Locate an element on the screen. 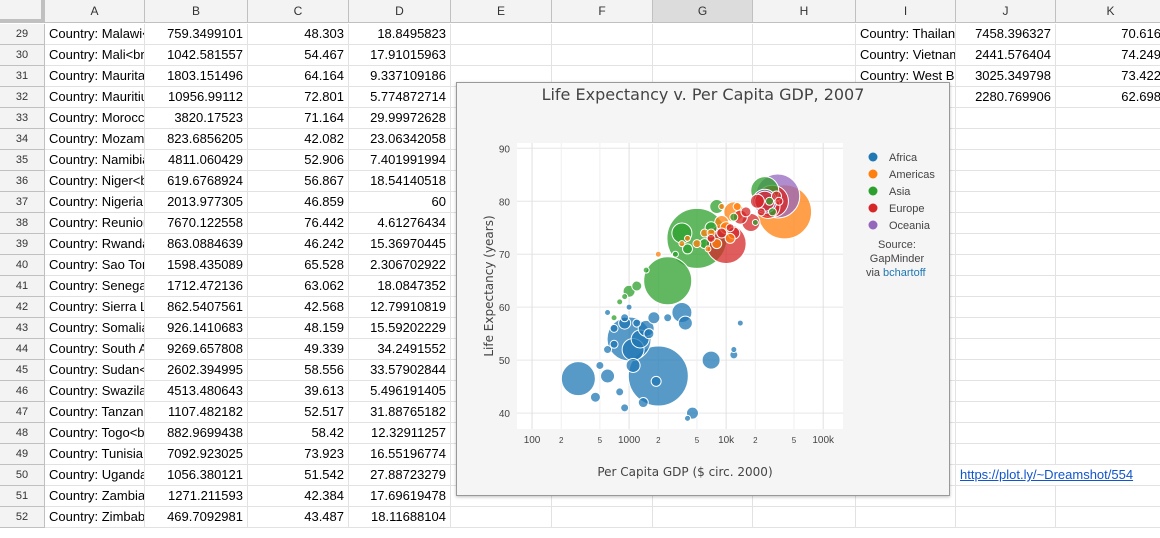 Image resolution: width=1160 pixels, height=538 pixels. cell-i52 is located at coordinates (906, 517).